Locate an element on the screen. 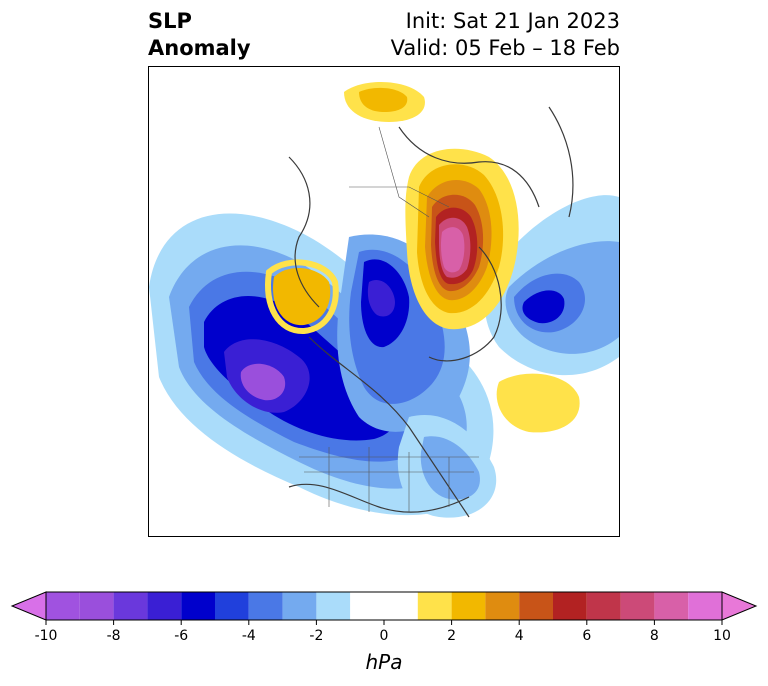 This screenshot has height=686, width=768. colorbar is located at coordinates (384, 608).